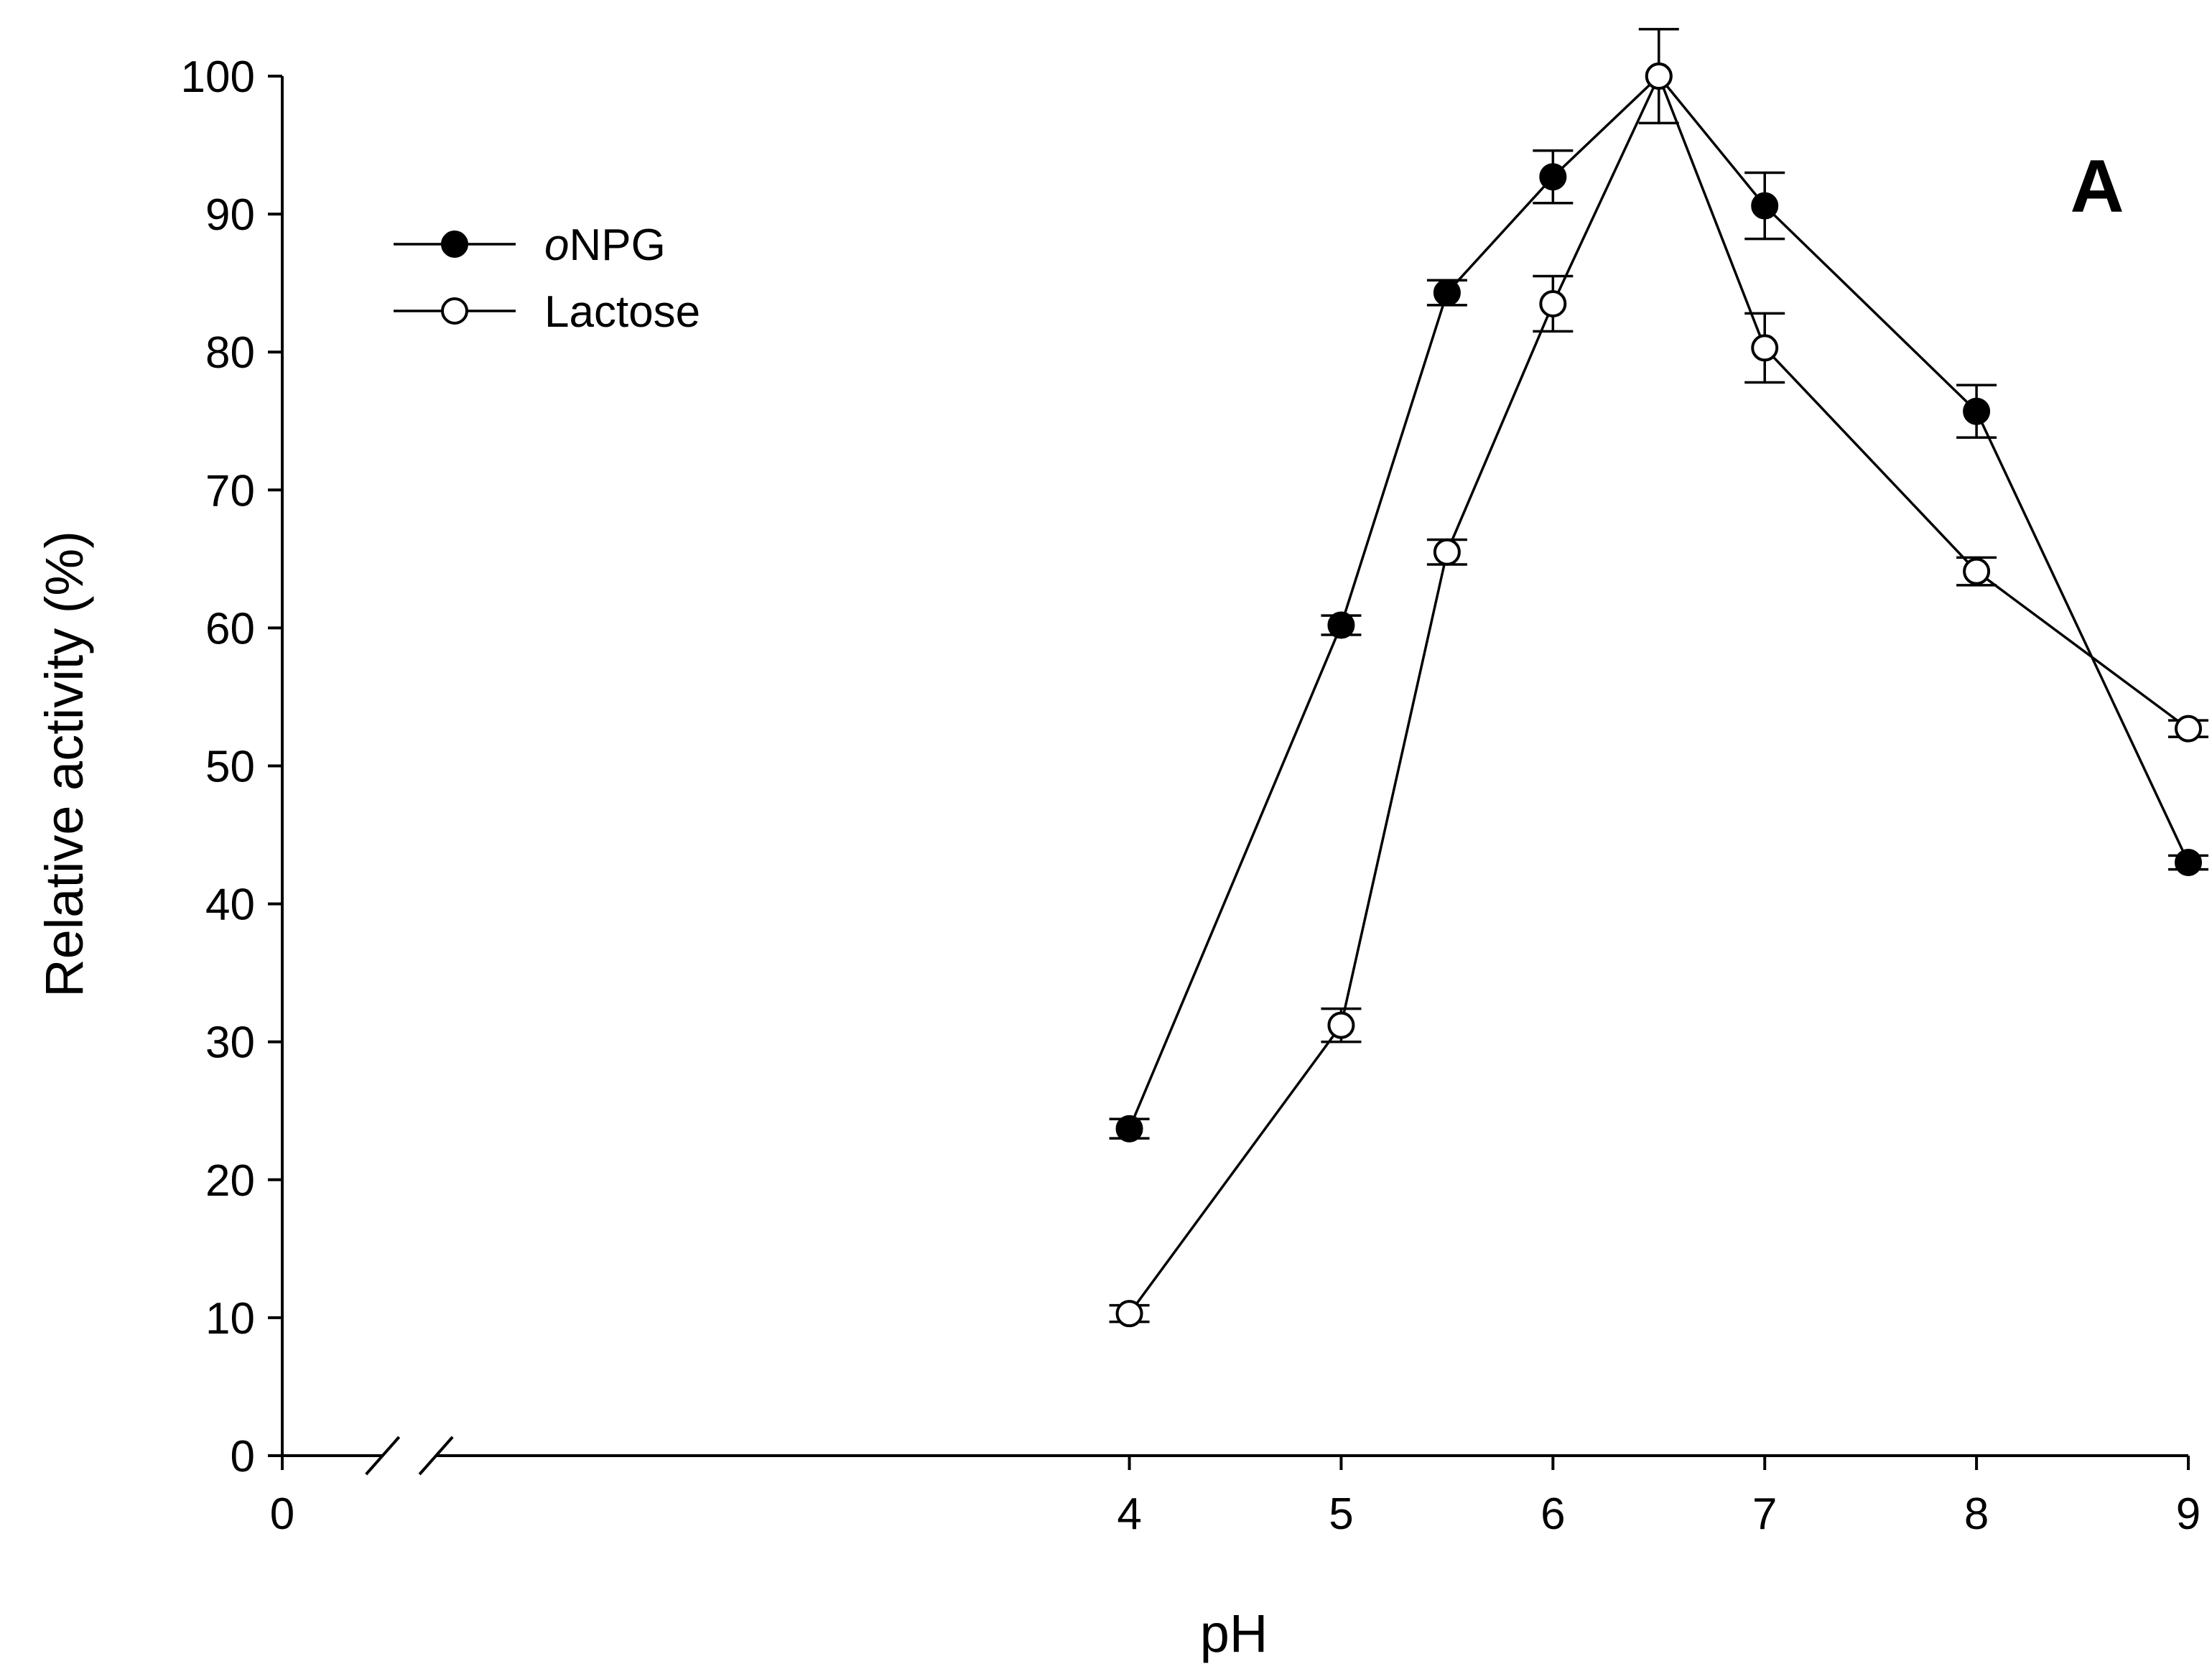 The height and width of the screenshot is (1679, 2212). What do you see at coordinates (1764, 1514) in the screenshot?
I see `x-tick-label: 7` at bounding box center [1764, 1514].